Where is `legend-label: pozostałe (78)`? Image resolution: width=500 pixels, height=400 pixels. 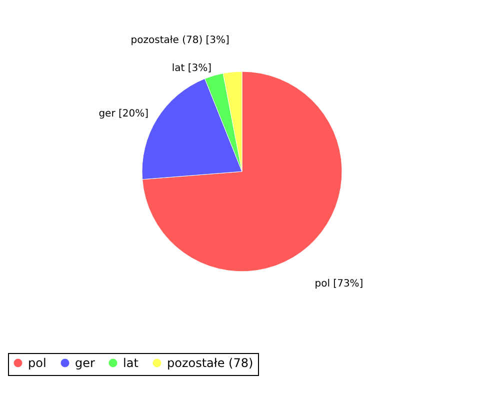 legend-label: pozostałe (78) is located at coordinates (210, 363).